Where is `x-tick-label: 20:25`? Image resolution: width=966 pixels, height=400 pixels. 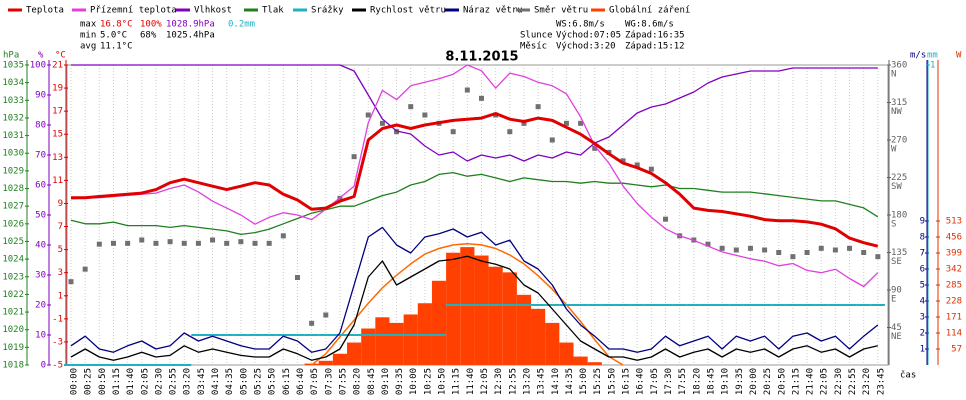 x-tick-label: 20:25 is located at coordinates (768, 381).